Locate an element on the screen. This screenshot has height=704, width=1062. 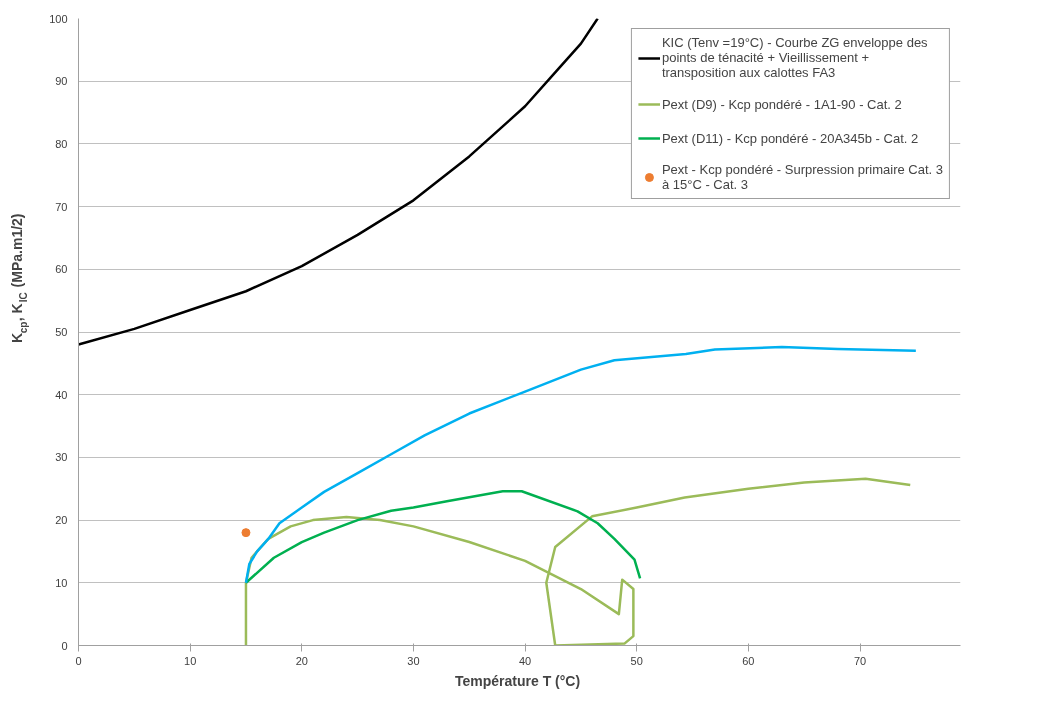
x-tick-label: 30 is located at coordinates (413, 660).